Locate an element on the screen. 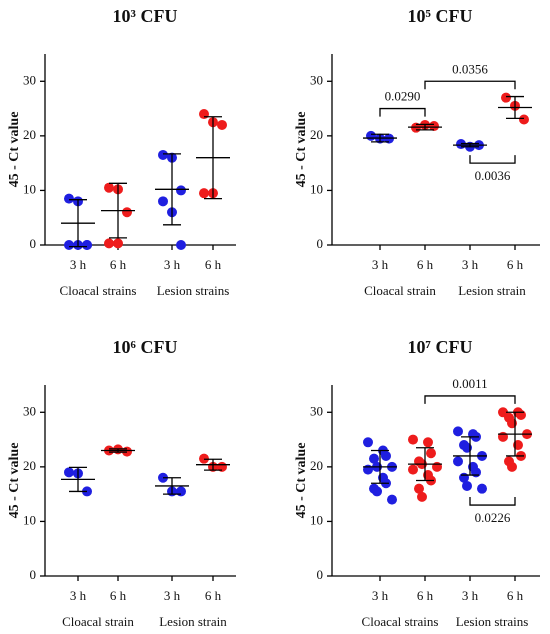 Image resolution: width=550 pixels, height=634 pixels. p-value: 0.0226 is located at coordinates (493, 517).